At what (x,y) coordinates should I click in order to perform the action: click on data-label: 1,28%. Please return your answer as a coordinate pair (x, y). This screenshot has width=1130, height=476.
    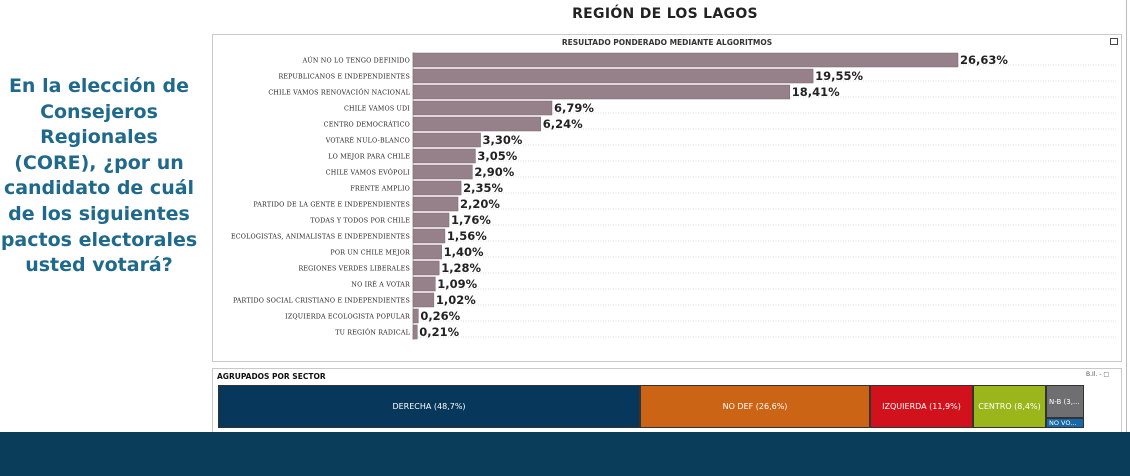
    Looking at the image, I should click on (461, 268).